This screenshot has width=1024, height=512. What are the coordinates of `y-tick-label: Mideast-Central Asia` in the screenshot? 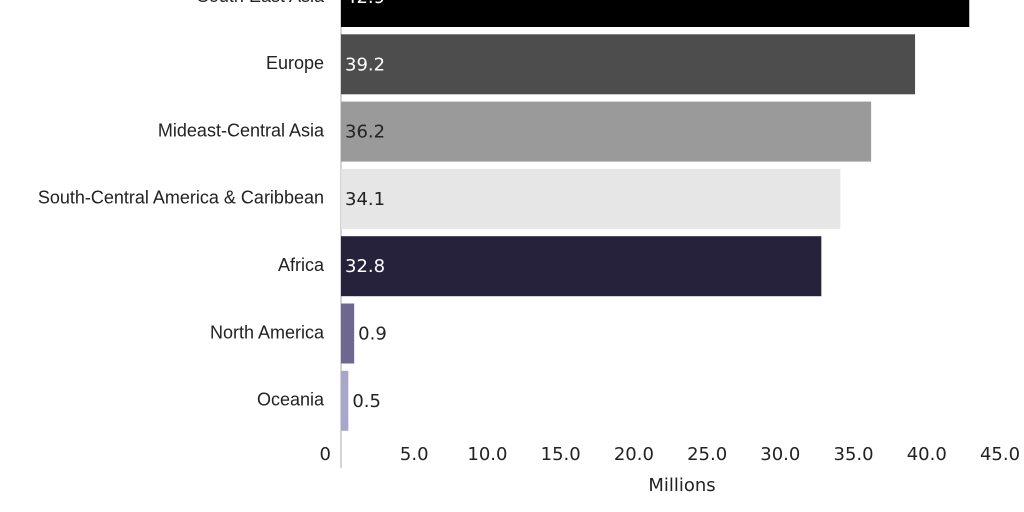 It's located at (241, 130).